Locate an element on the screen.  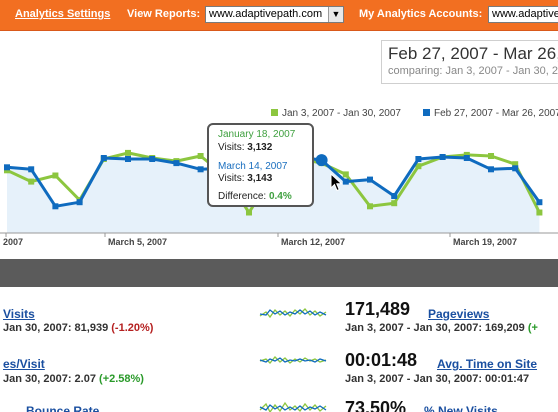
x-tick-label: March 12, 2007 is located at coordinates (313, 242).